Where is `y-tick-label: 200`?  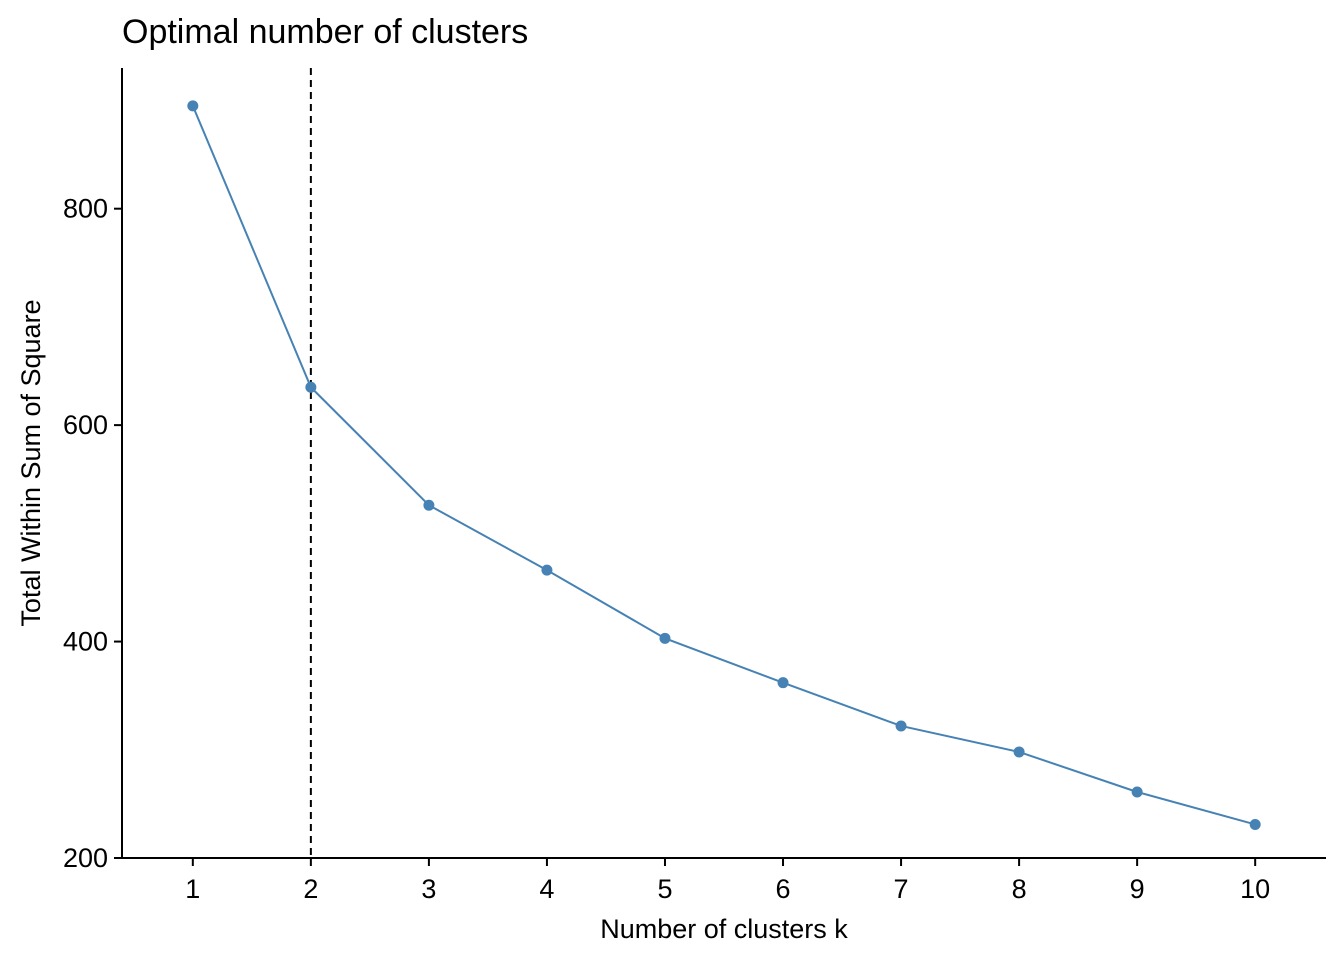
y-tick-label: 200 is located at coordinates (85, 858).